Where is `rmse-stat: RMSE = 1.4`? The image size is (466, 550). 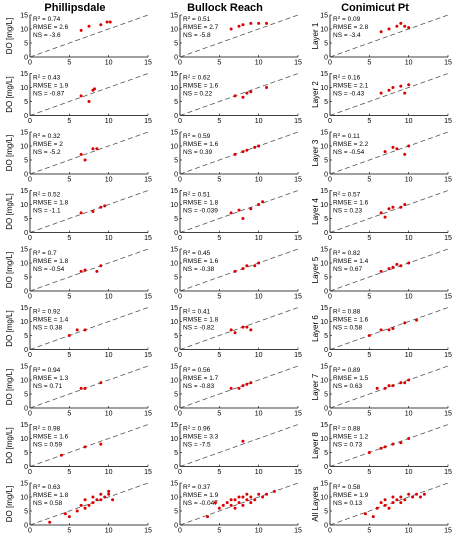 rmse-stat: RMSE = 1.4 is located at coordinates (51, 320).